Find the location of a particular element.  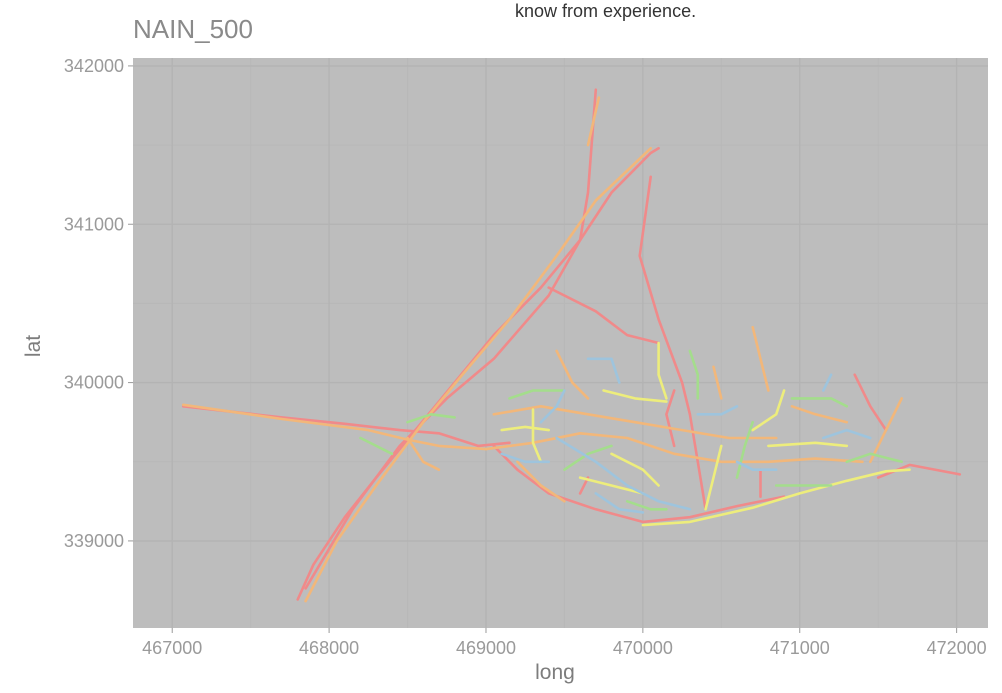

y-tick-label: 341000 is located at coordinates (94, 224).